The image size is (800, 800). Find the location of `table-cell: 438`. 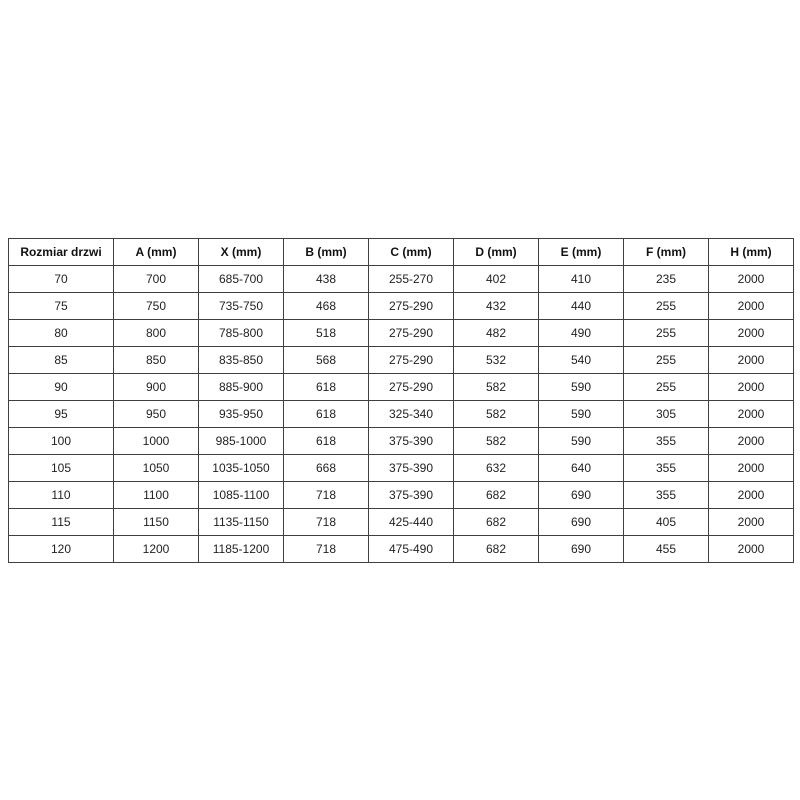

table-cell: 438 is located at coordinates (326, 279).